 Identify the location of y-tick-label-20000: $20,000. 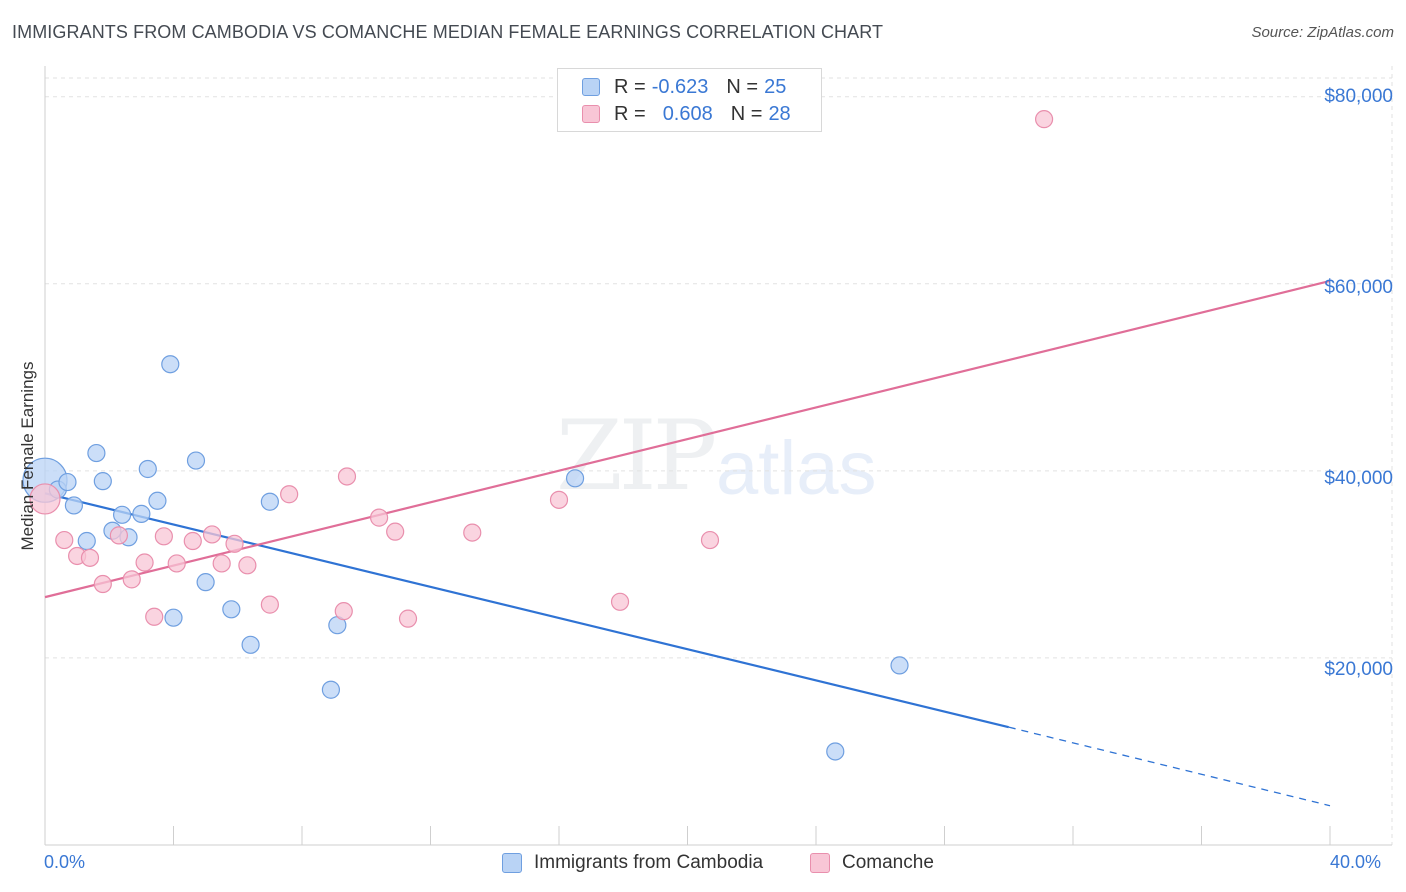
(1358, 669).